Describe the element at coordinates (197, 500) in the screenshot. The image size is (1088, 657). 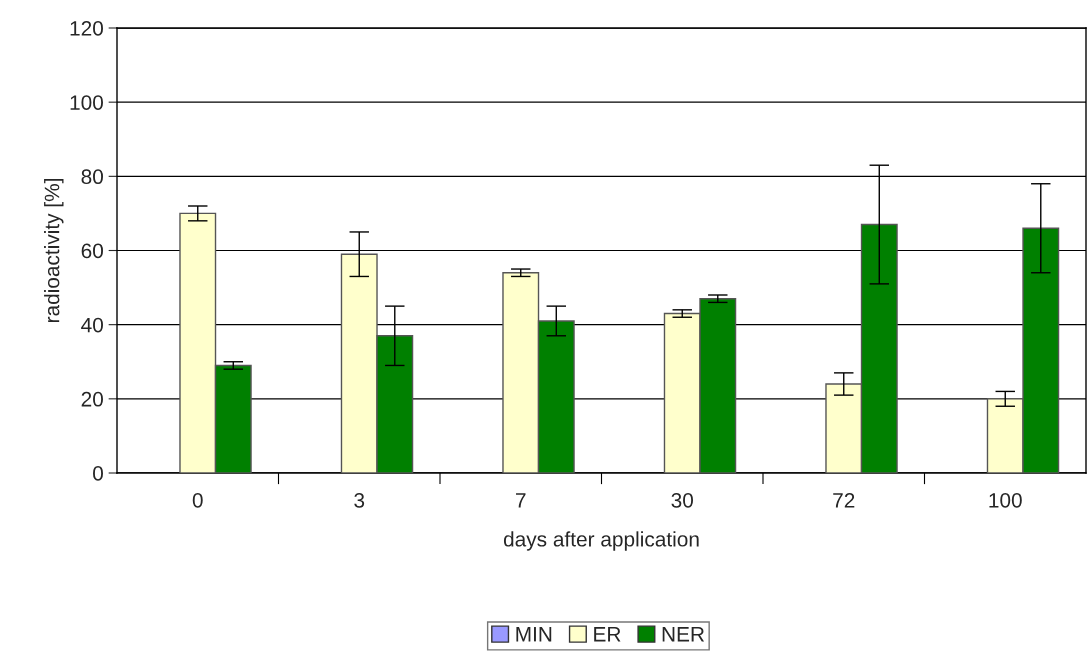
I see `x-tick-label: 0` at that location.